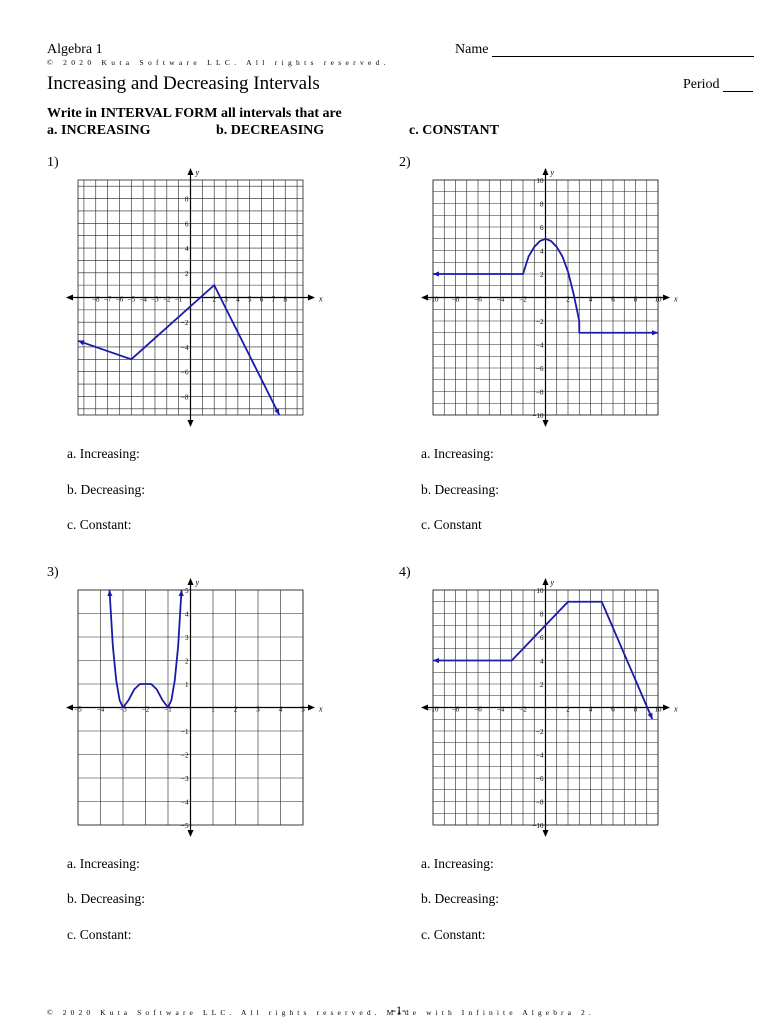 The height and width of the screenshot is (1024, 768). I want to click on period-label: Period, so click(701, 84).